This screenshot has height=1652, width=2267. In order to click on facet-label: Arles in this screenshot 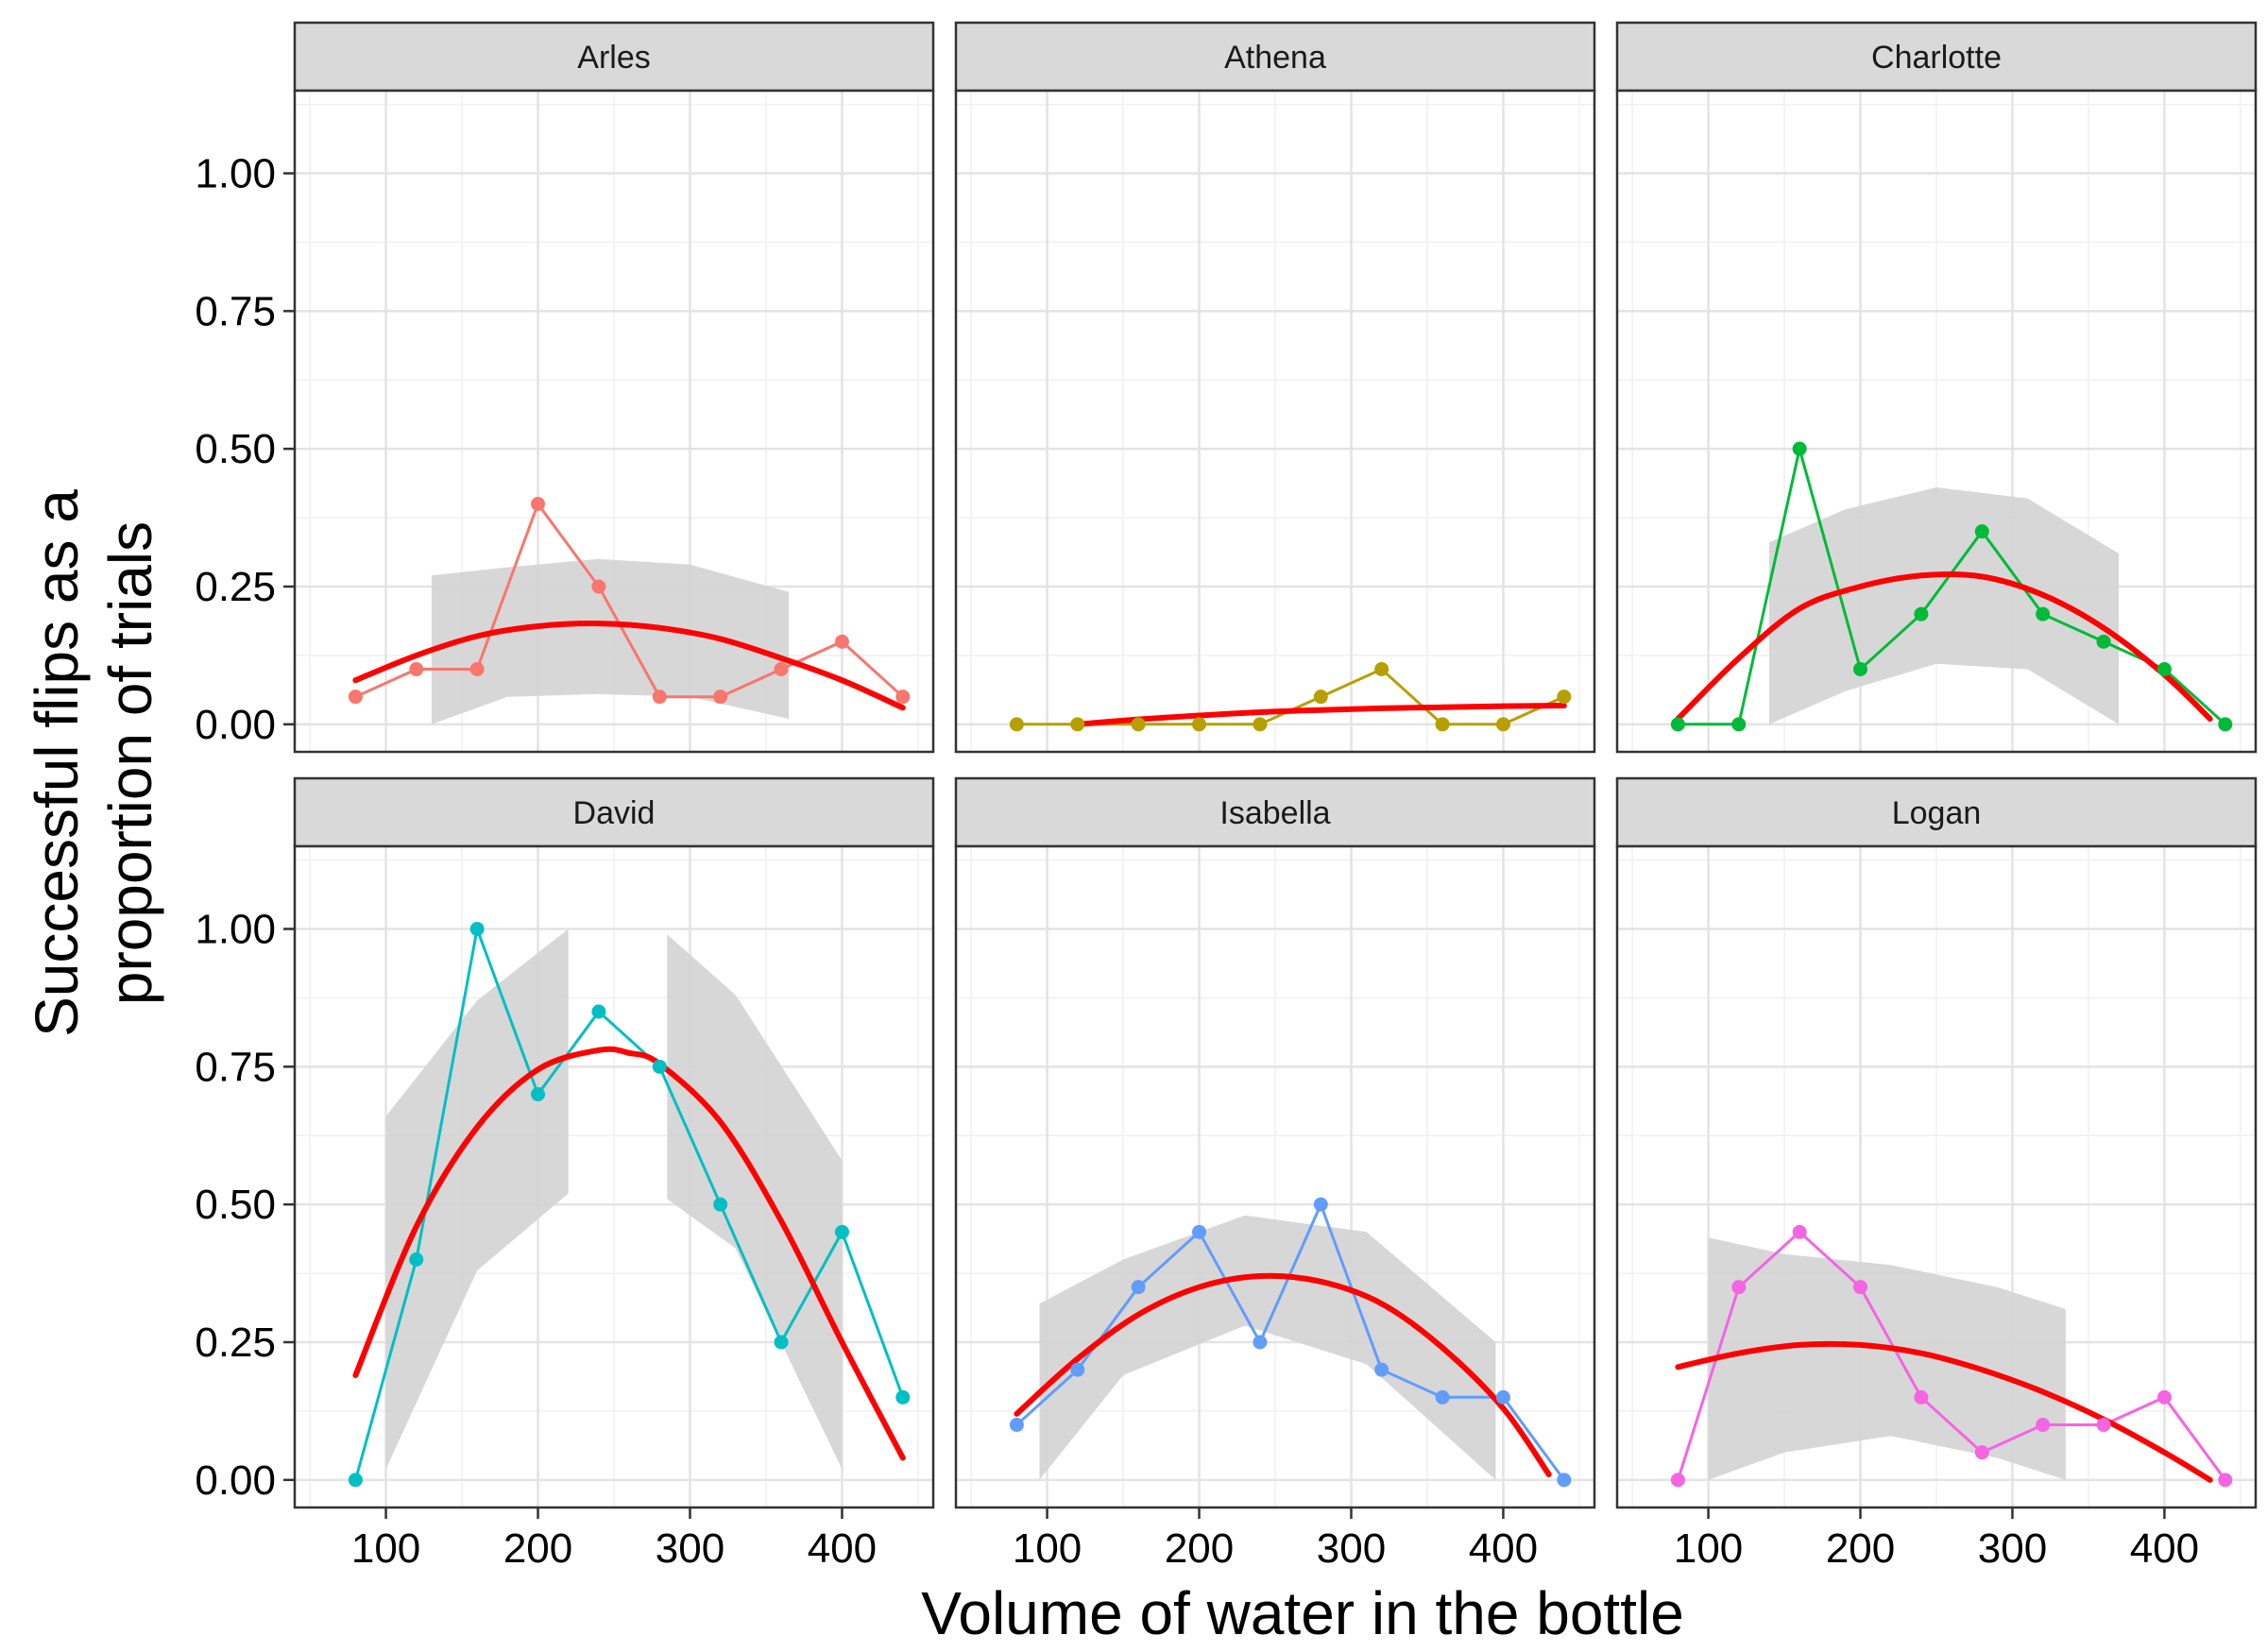, I will do `click(613, 58)`.